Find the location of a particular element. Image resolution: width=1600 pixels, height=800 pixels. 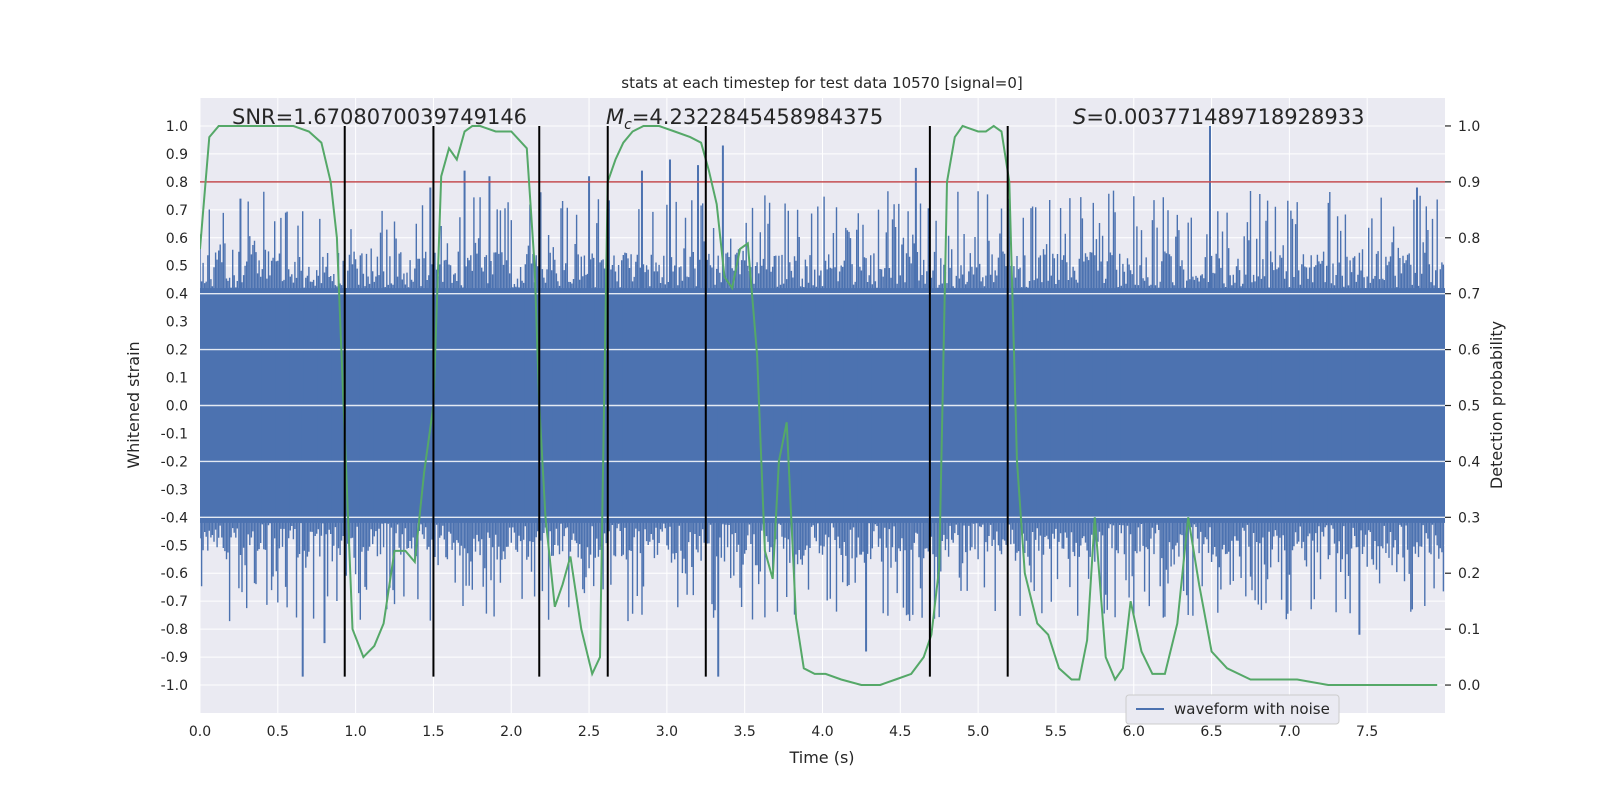

y2-axis-ticks: 1.0 0.9 0.8 0.7 0.6 0.5 0.4 0.3 0.2 0.1 0.0 is located at coordinates (1462, 406).